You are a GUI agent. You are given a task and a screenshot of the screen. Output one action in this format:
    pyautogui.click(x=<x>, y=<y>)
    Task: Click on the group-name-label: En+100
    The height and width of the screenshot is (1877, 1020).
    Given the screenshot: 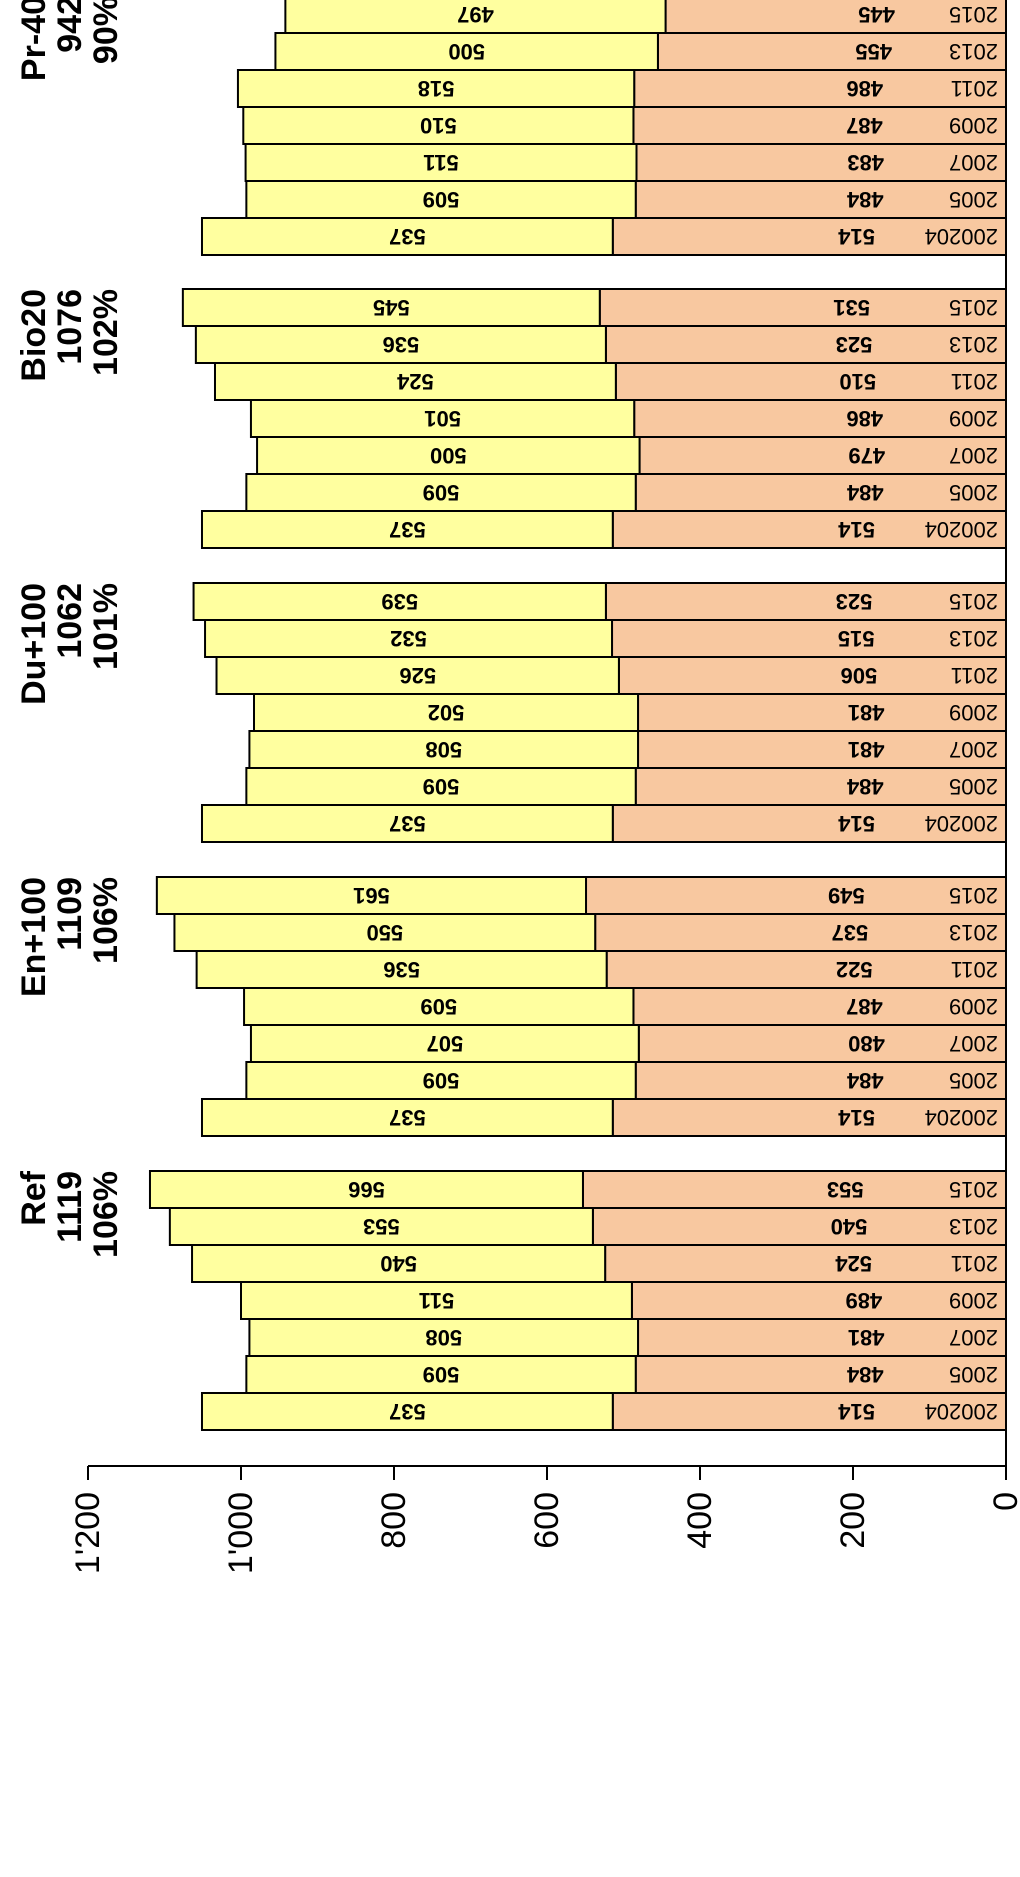 What is the action you would take?
    pyautogui.click(x=34, y=937)
    